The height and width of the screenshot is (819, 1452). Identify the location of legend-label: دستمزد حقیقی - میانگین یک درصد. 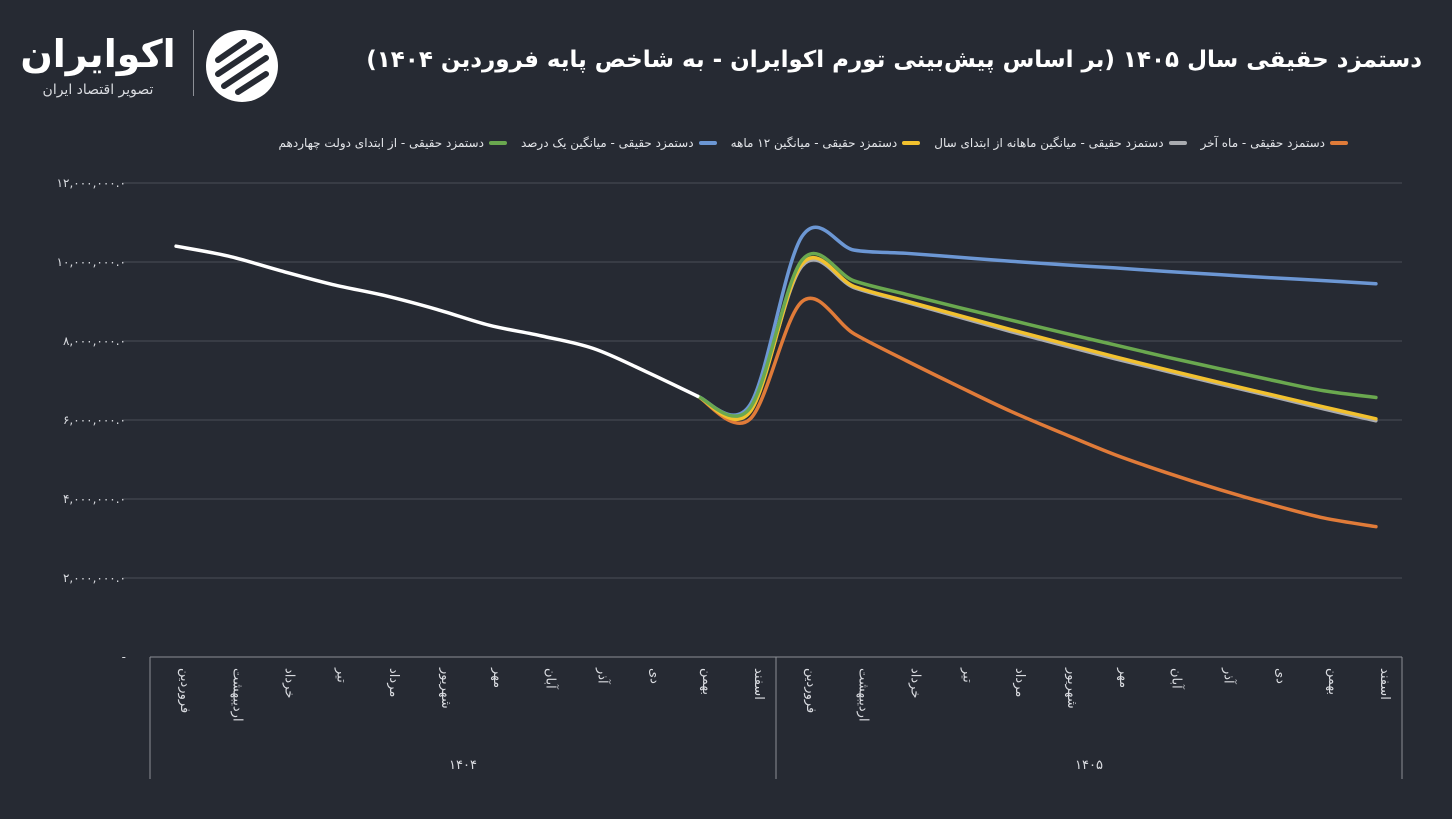
(607, 143).